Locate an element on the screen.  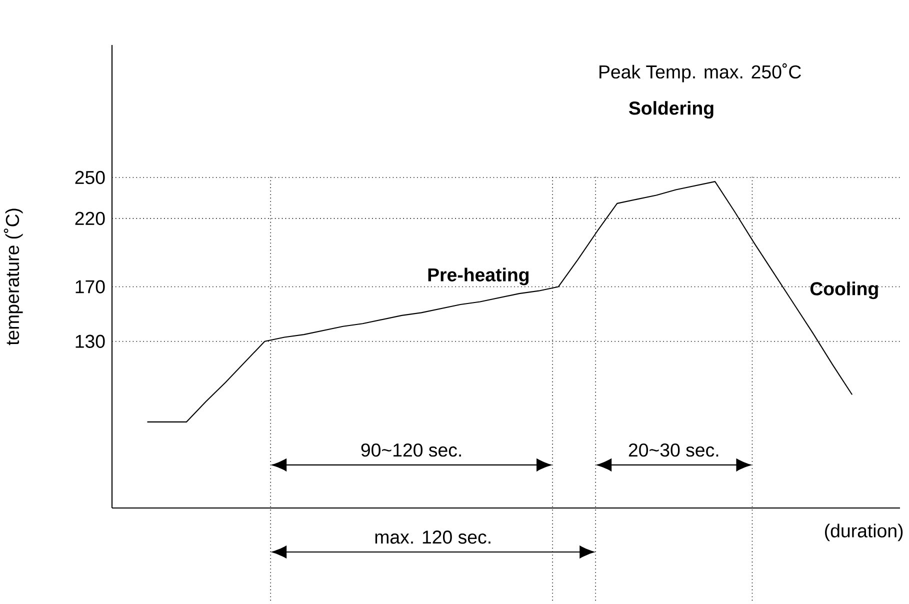
y-tick-label: 250 is located at coordinates (90, 177).